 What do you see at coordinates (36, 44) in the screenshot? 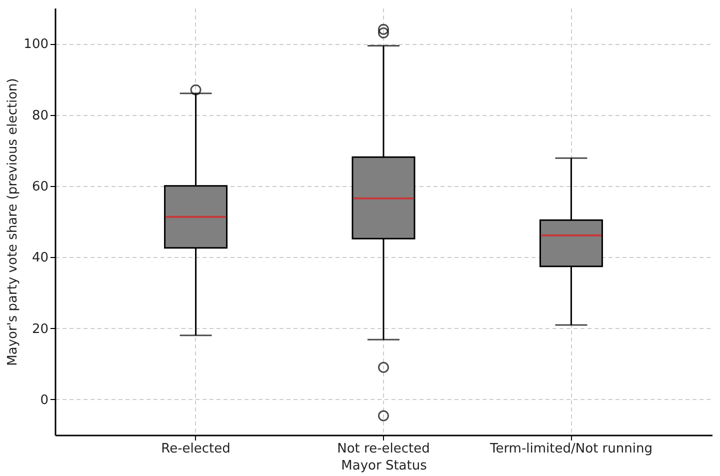
I see `y-tick-label: 100` at bounding box center [36, 44].